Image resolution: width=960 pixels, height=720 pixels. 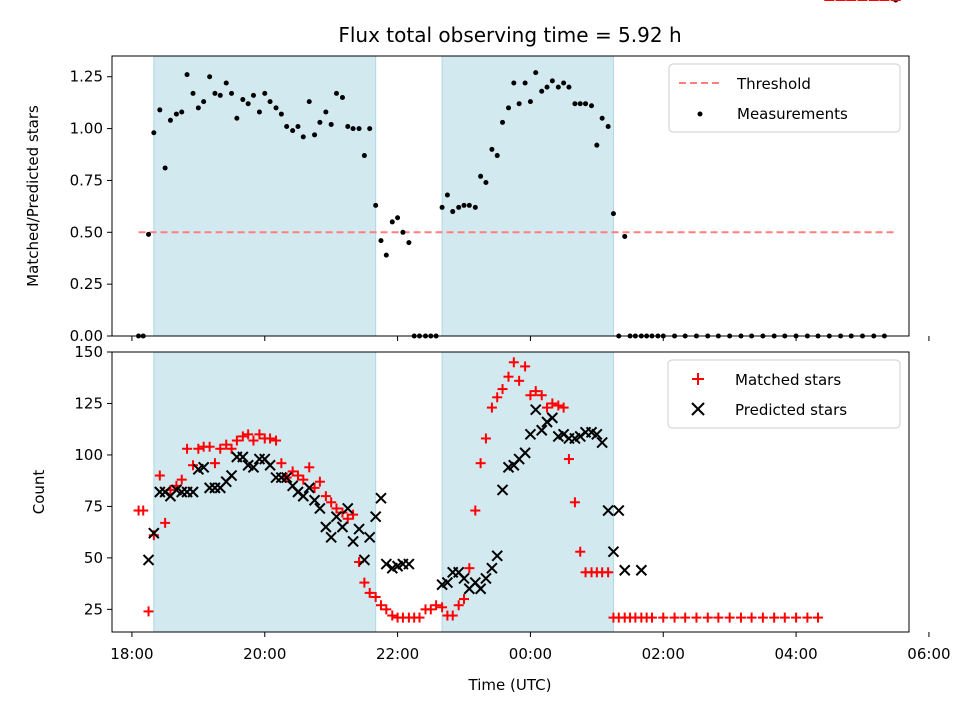 I want to click on y-tick-label: 0.50, so click(x=86, y=232).